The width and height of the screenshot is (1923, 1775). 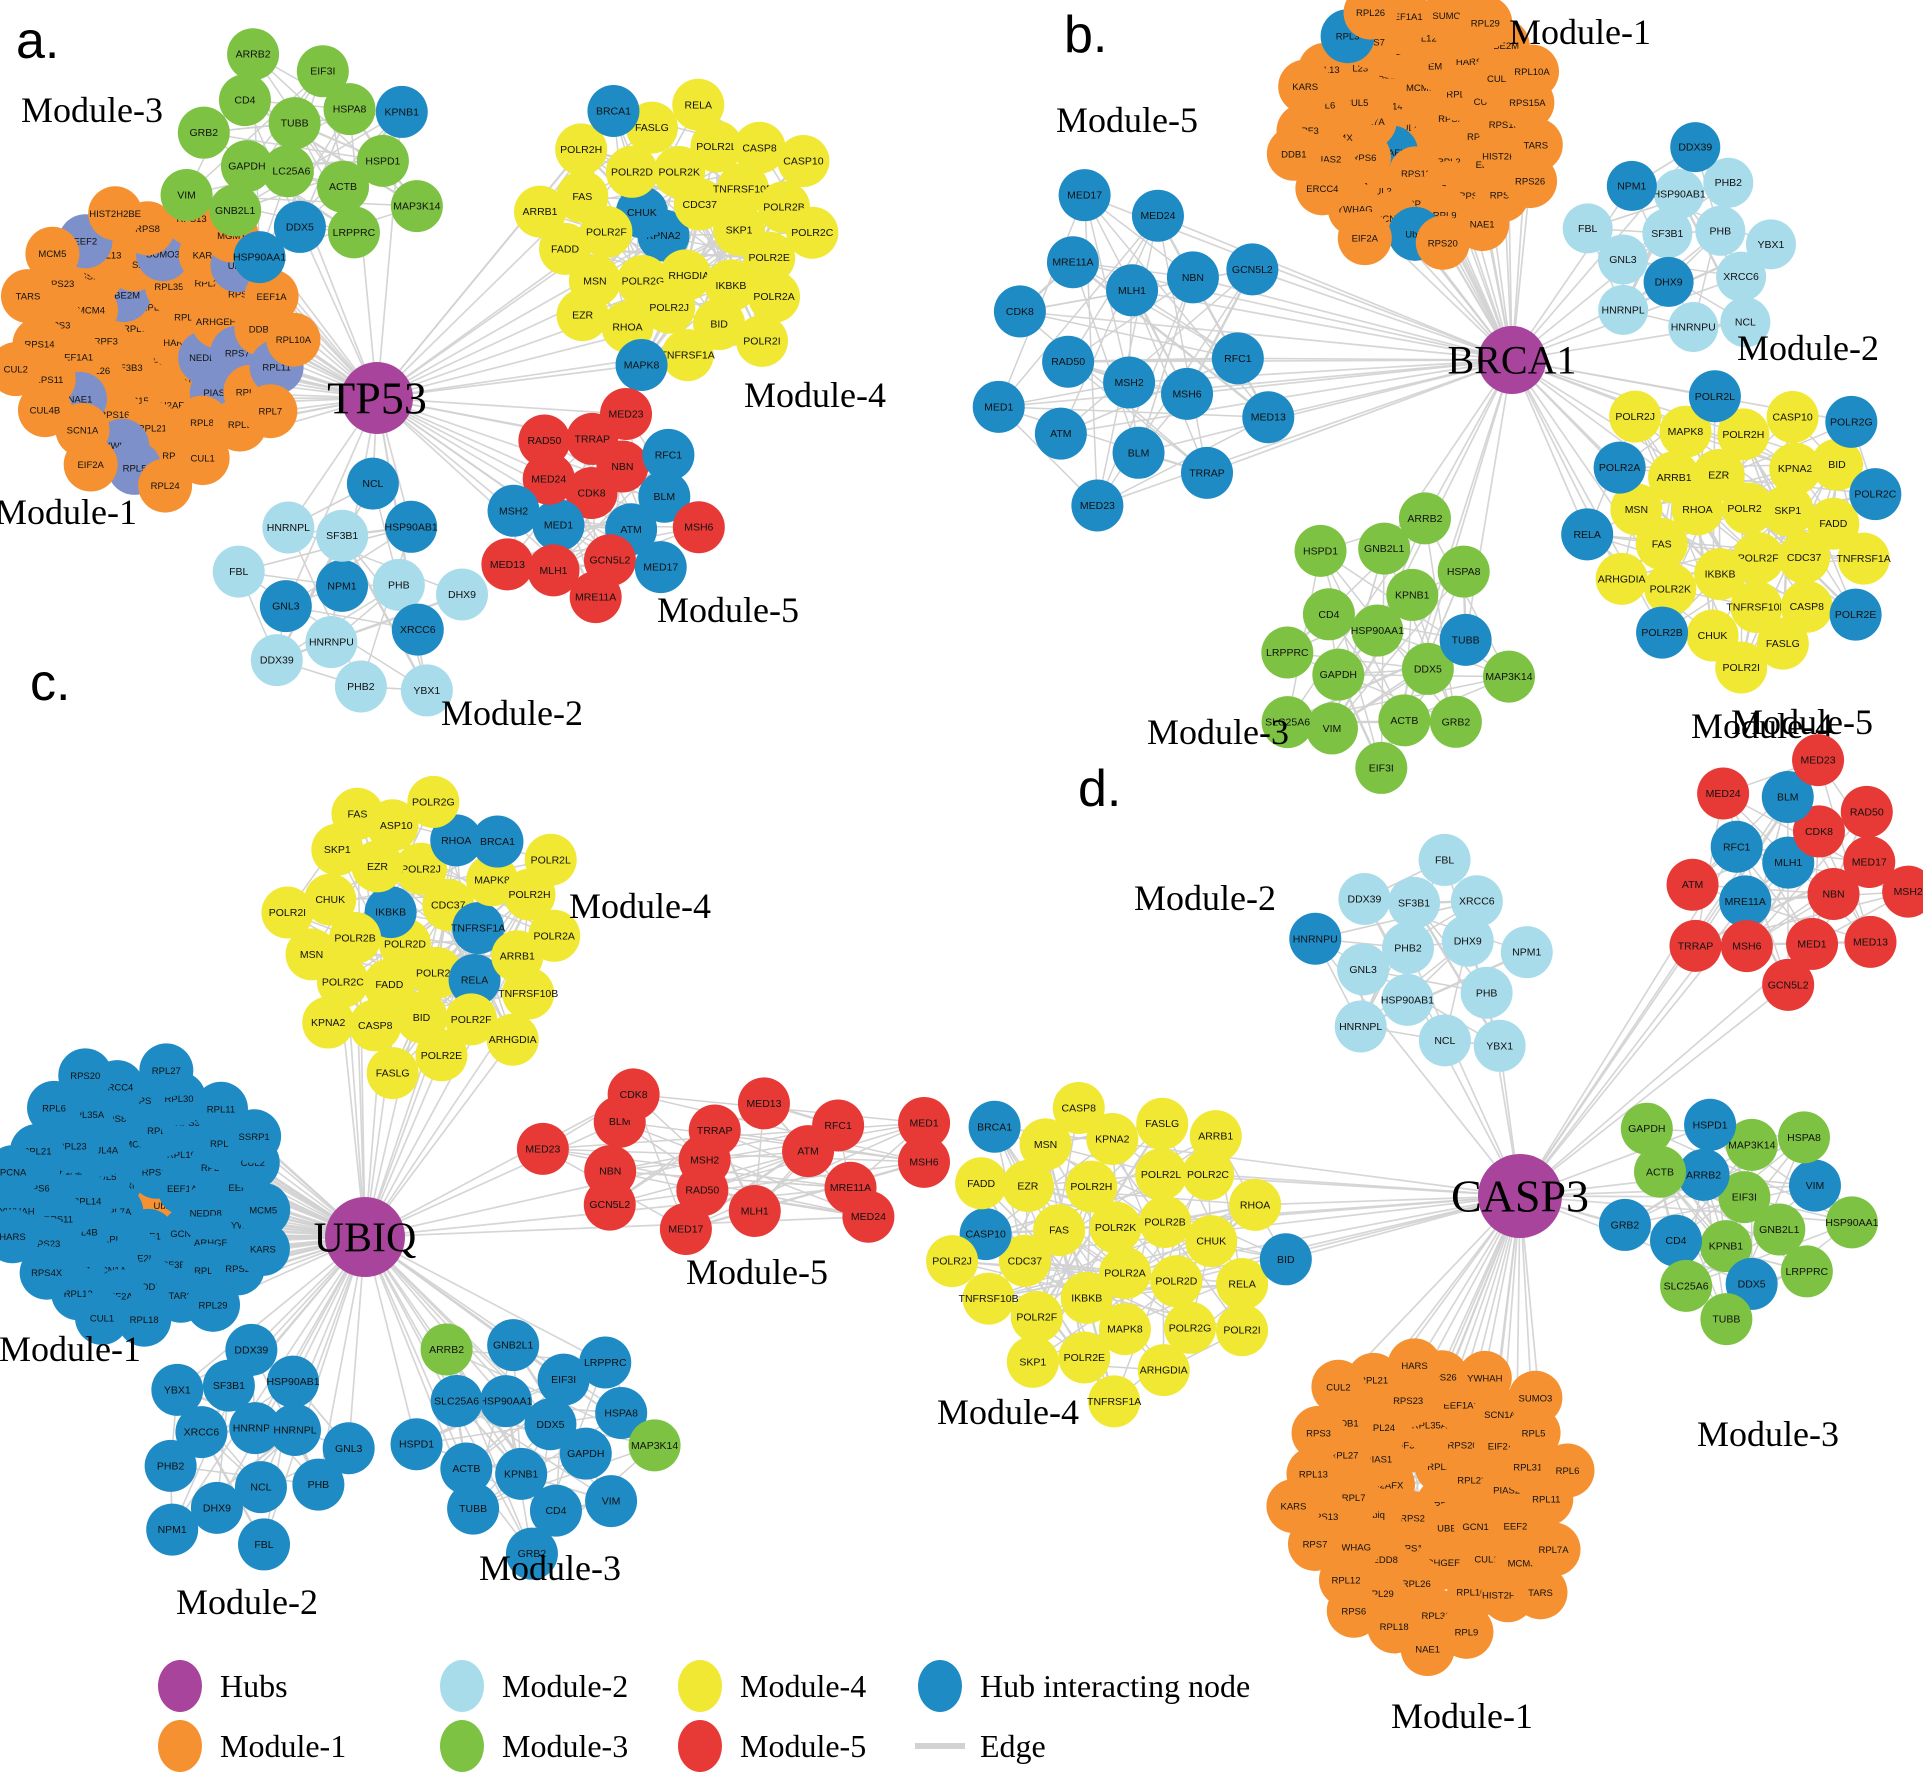 What do you see at coordinates (1540, 1592) in the screenshot?
I see `node-TARS: TARS` at bounding box center [1540, 1592].